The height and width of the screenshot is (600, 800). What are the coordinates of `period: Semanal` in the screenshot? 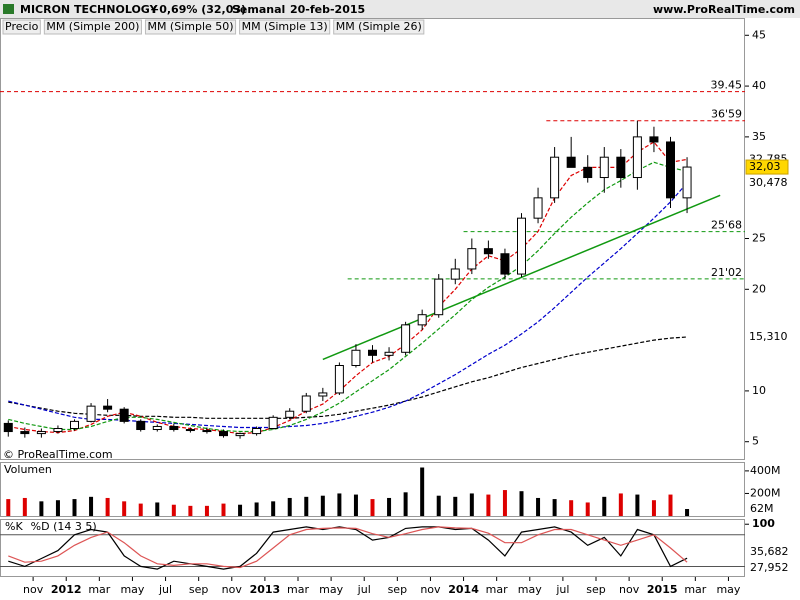 It's located at (258, 9).